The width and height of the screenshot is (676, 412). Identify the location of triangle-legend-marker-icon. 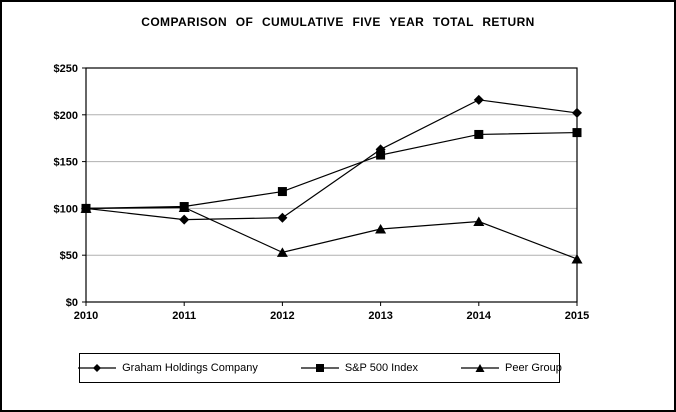
(480, 368).